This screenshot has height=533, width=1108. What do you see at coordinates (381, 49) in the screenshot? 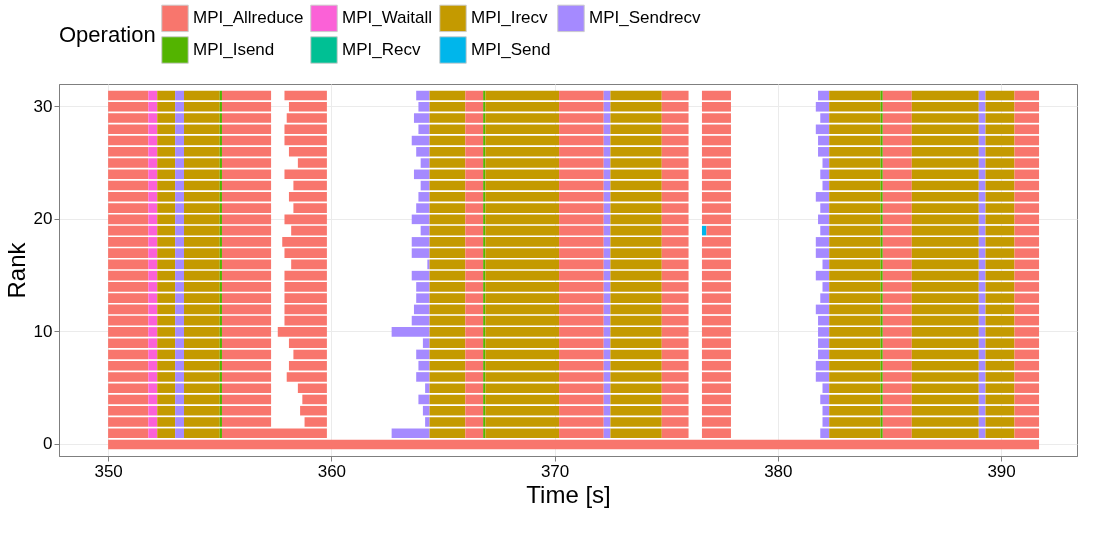
I see `legend-label: MPI_Recv` at bounding box center [381, 49].